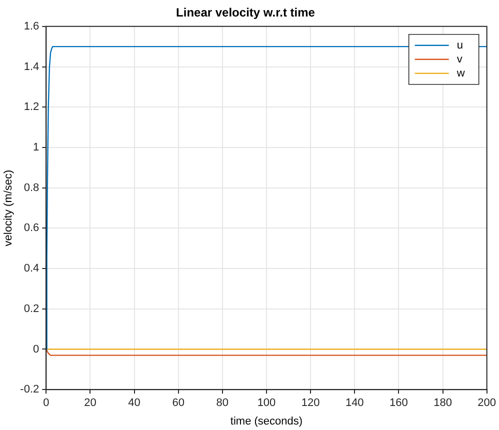  Describe the element at coordinates (90, 403) in the screenshot. I see `x-tick-label: 20` at that location.